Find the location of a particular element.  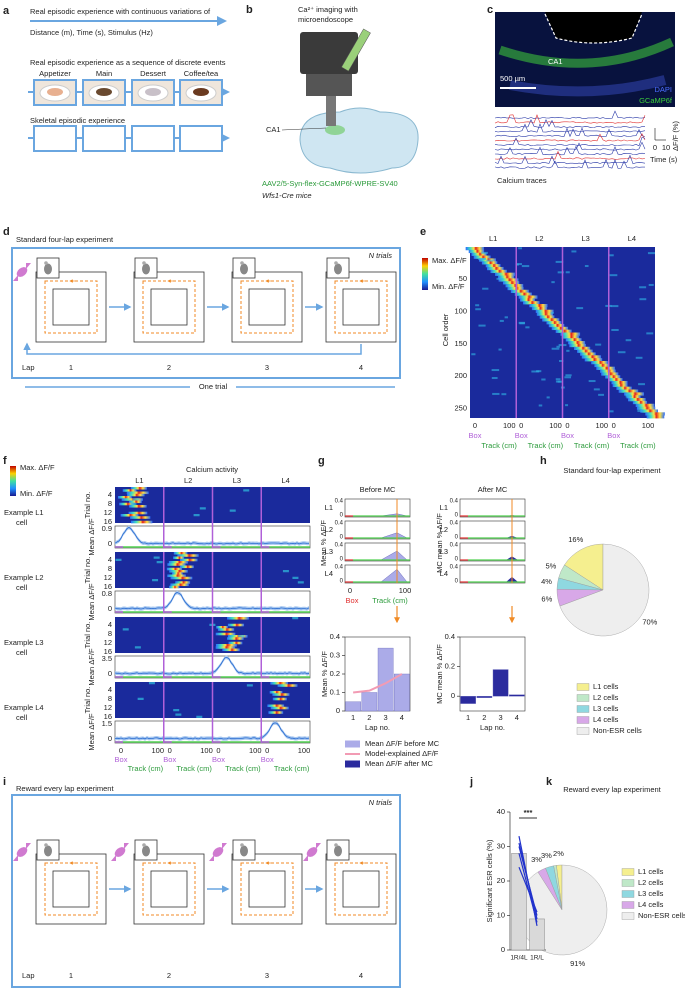

panel-letter: e is located at coordinates (423, 232).